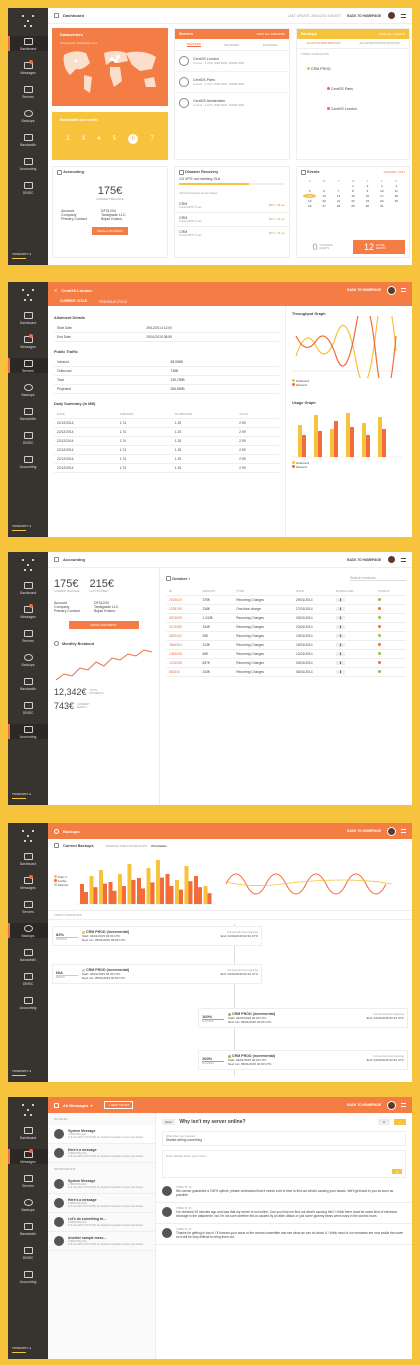  Describe the element at coordinates (193, 44) in the screenshot. I see `tab-servers: SERVERS` at that location.